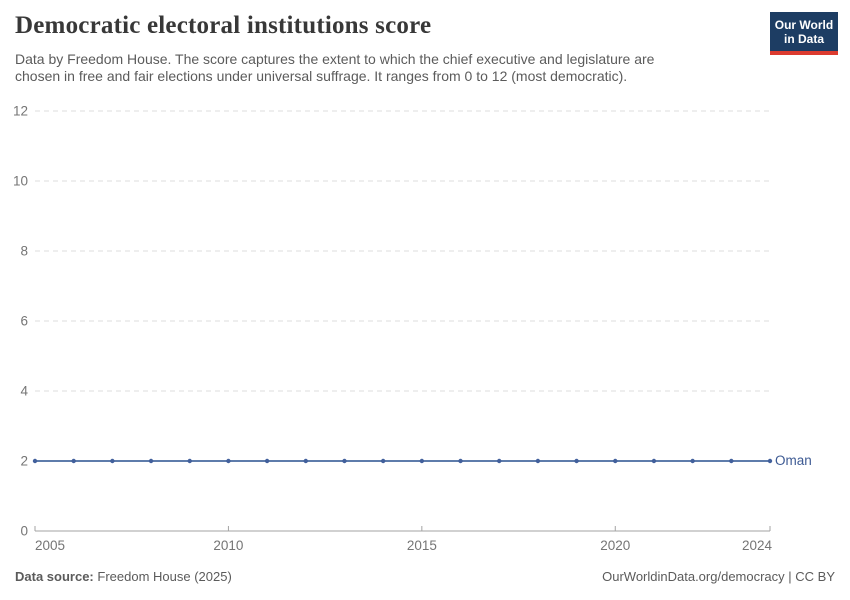 The width and height of the screenshot is (850, 600). What do you see at coordinates (228, 545) in the screenshot?
I see `x-tick-label: 2010` at bounding box center [228, 545].